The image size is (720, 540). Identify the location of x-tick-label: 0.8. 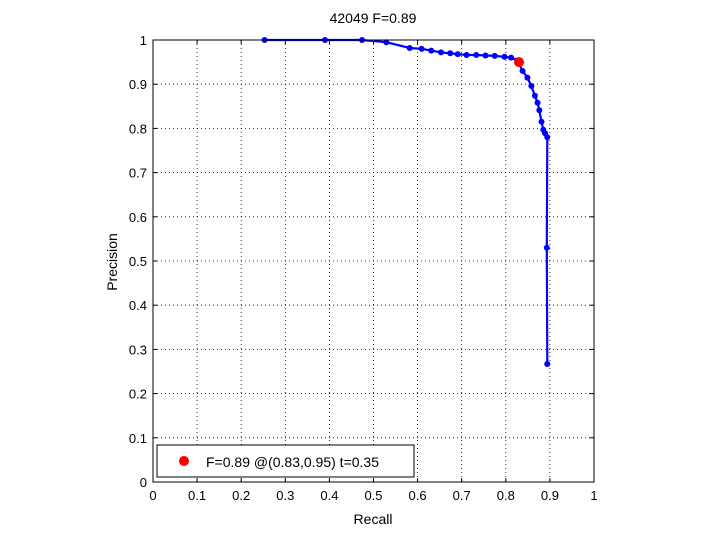
(506, 495).